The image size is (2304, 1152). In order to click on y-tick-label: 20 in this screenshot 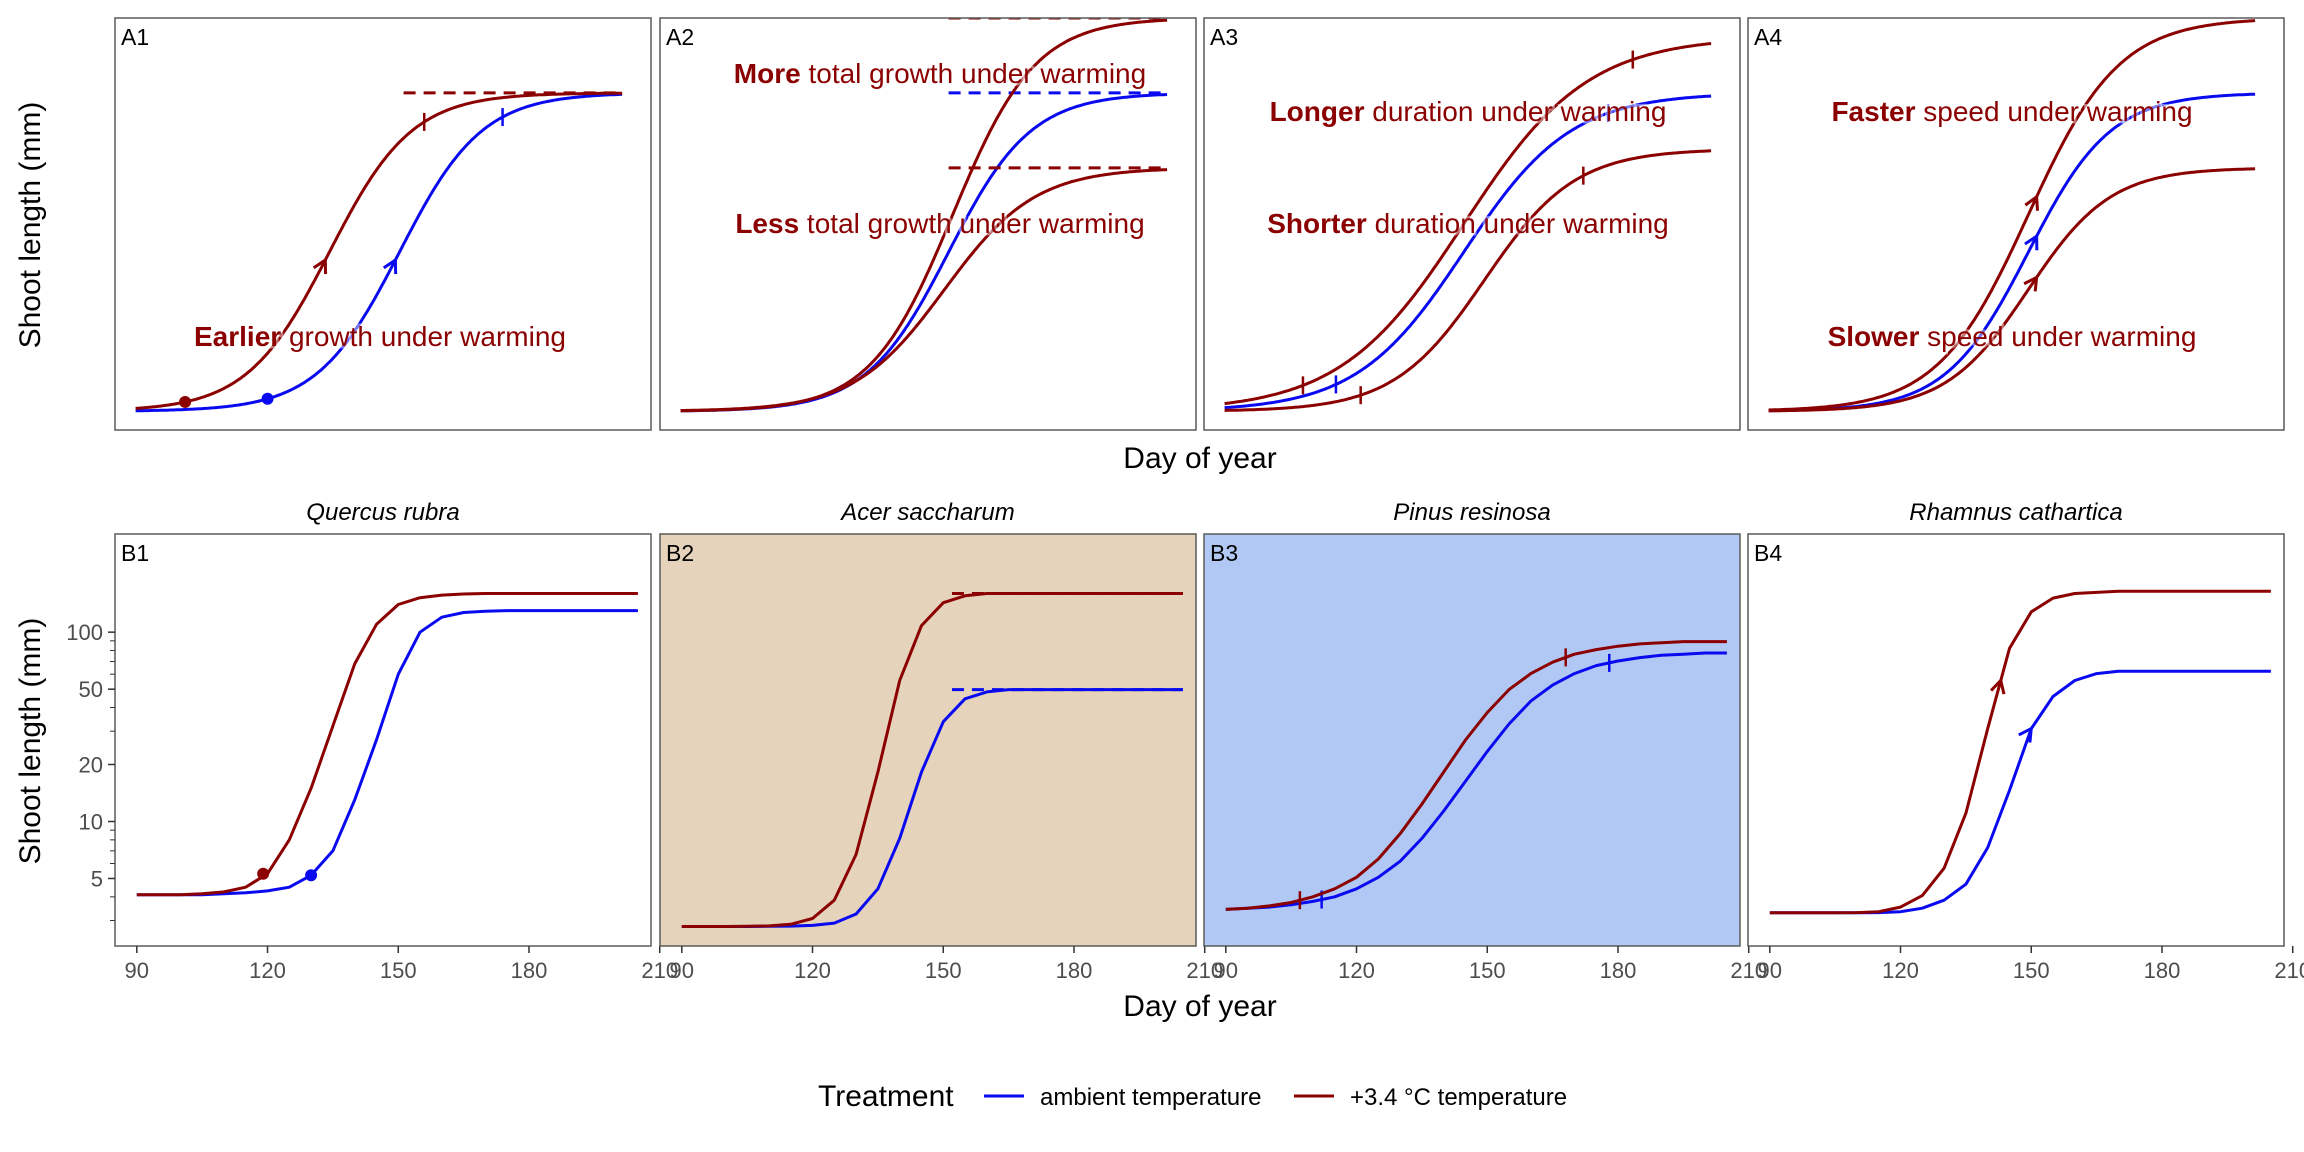, I will do `click(91, 765)`.